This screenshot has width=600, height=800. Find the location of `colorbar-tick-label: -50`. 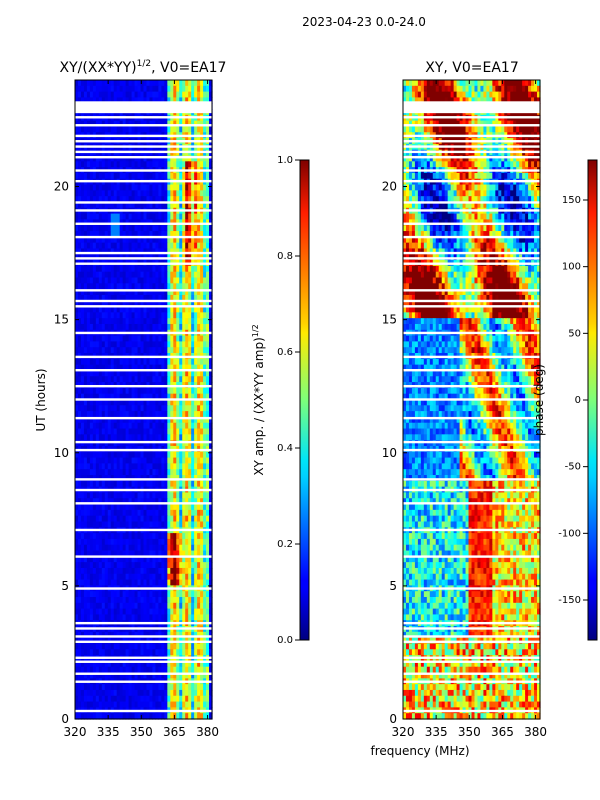

colorbar-tick-label: -50 is located at coordinates (573, 467).